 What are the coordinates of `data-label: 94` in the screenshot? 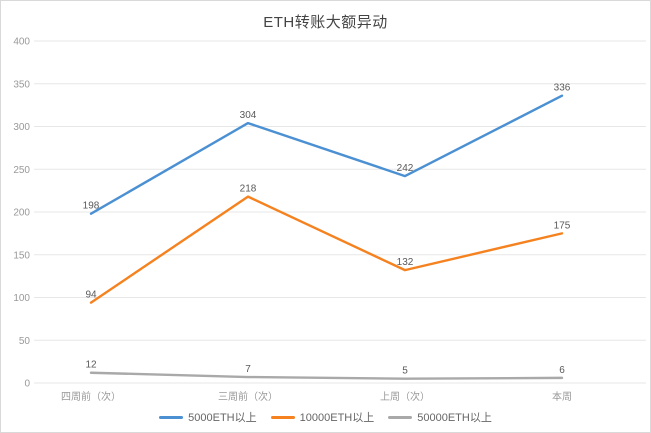 It's located at (91, 295).